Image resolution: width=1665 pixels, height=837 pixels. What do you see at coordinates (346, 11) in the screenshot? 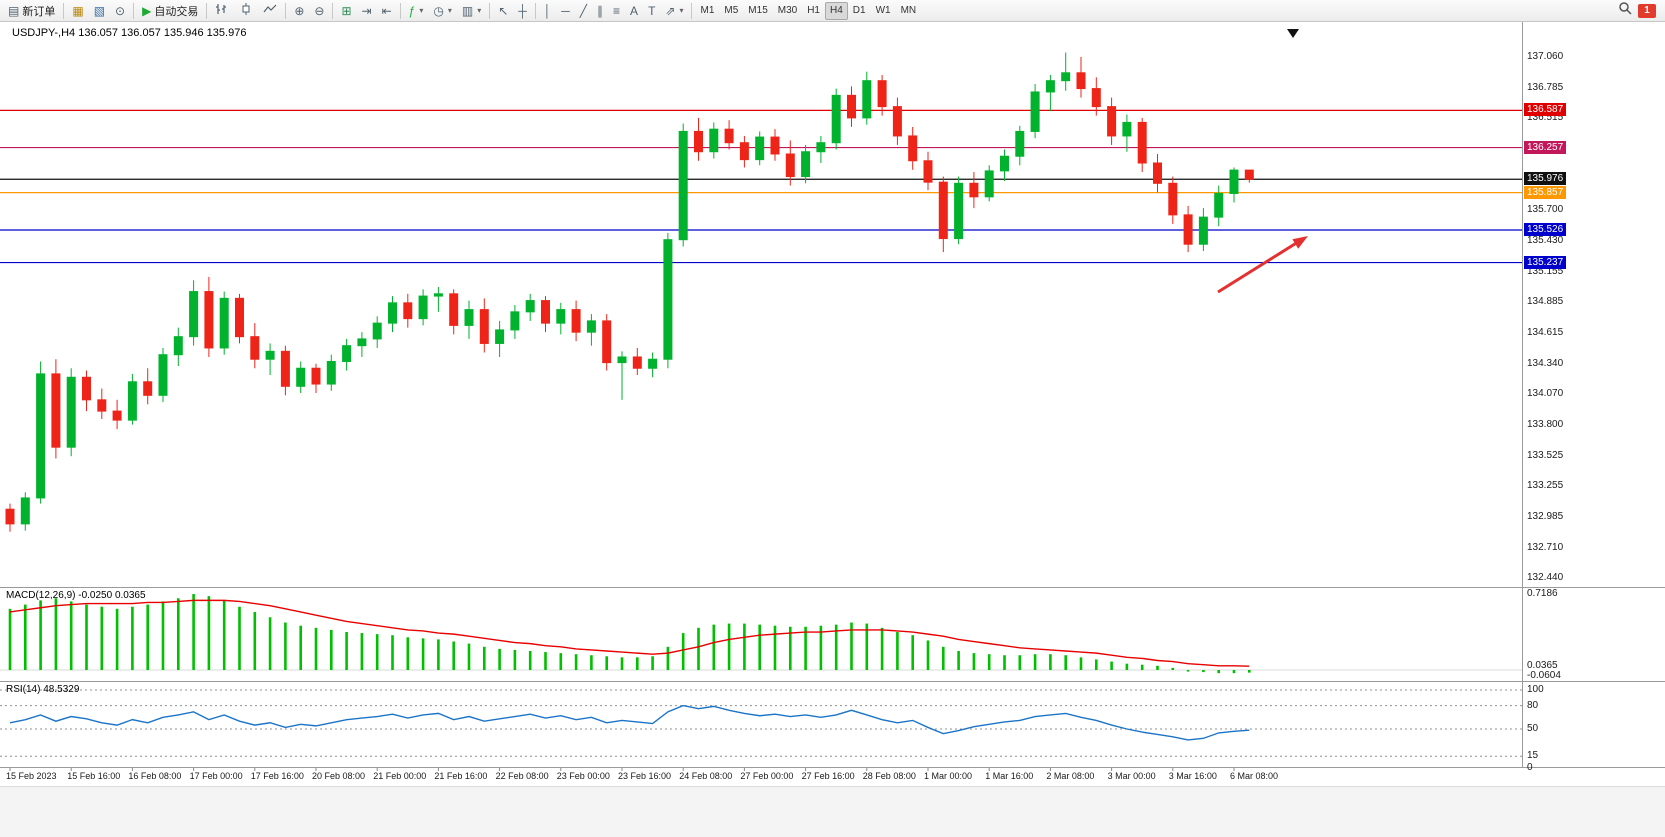
I see `tile-windows-button: ⊞` at bounding box center [346, 11].